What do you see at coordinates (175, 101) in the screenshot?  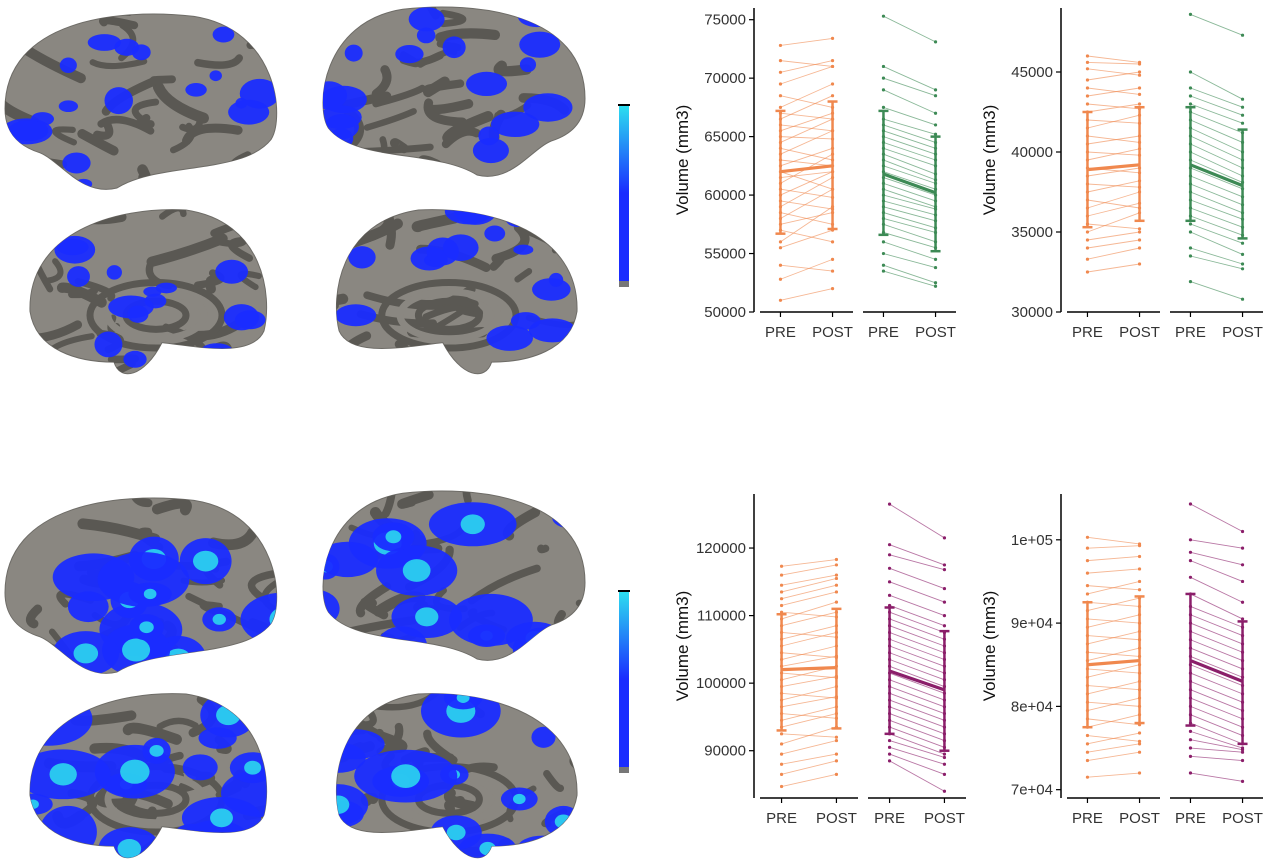 I see `brain-lateral-left` at bounding box center [175, 101].